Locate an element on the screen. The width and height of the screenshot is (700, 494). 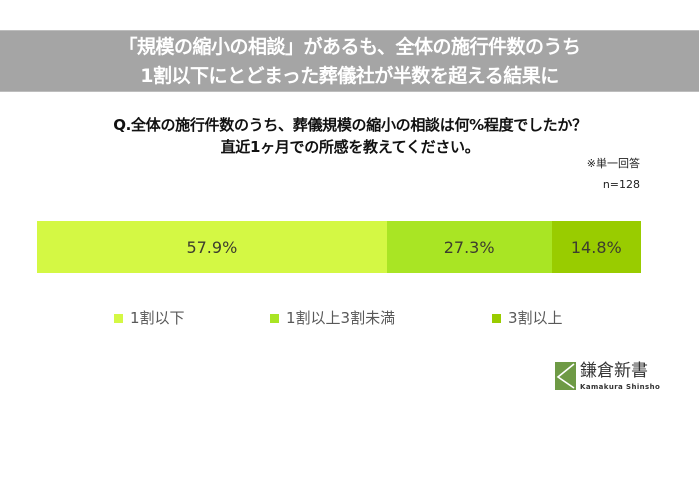
answer-type-note: ※単一回答 is located at coordinates (613, 163).